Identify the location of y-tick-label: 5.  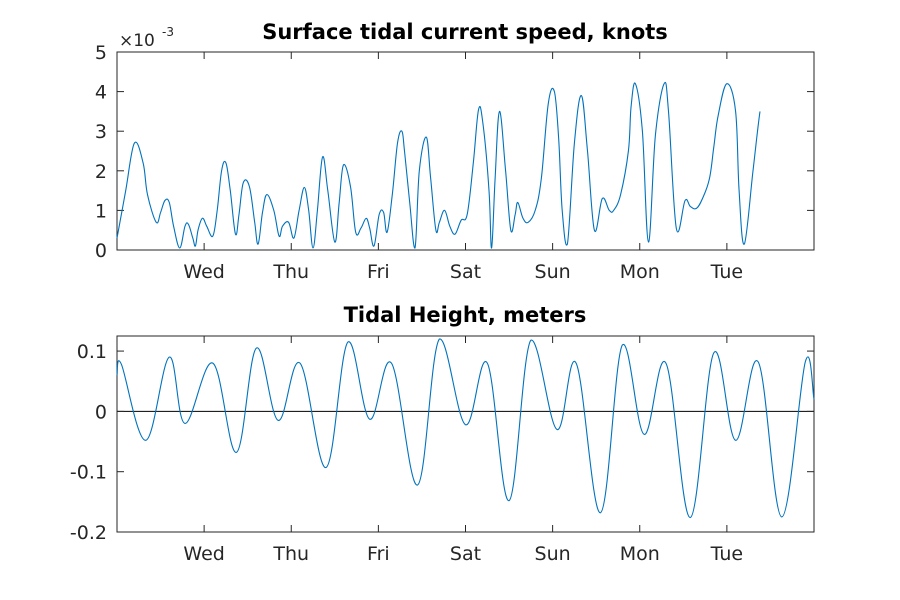
(101, 53).